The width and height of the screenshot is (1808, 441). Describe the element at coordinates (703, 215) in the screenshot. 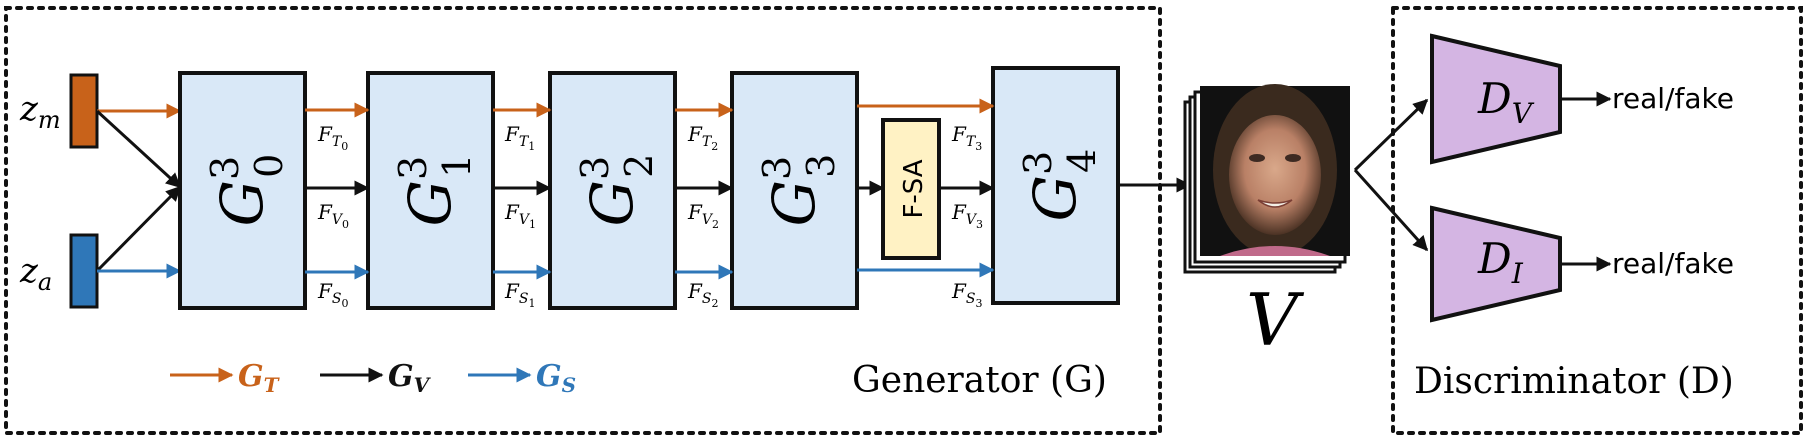

I see `label-fv2: FV2` at that location.